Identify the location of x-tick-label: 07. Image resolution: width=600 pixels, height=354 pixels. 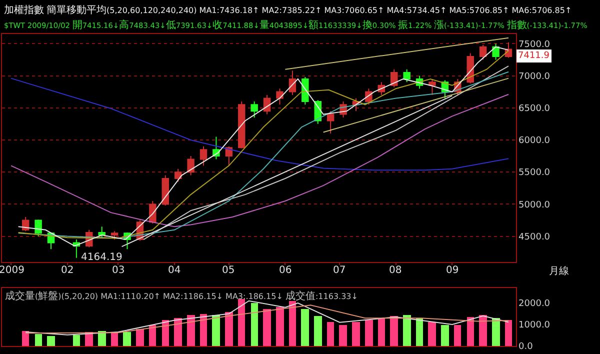
(339, 270).